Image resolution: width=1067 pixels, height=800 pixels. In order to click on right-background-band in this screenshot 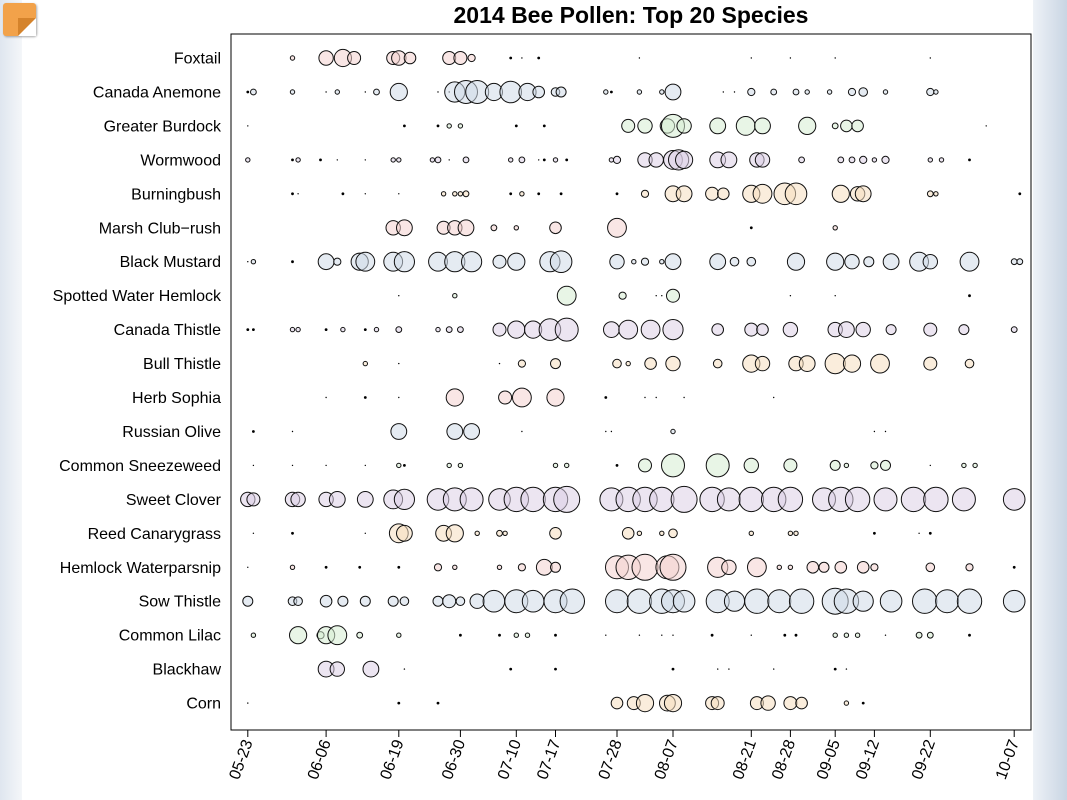, I will do `click(1050, 400)`.